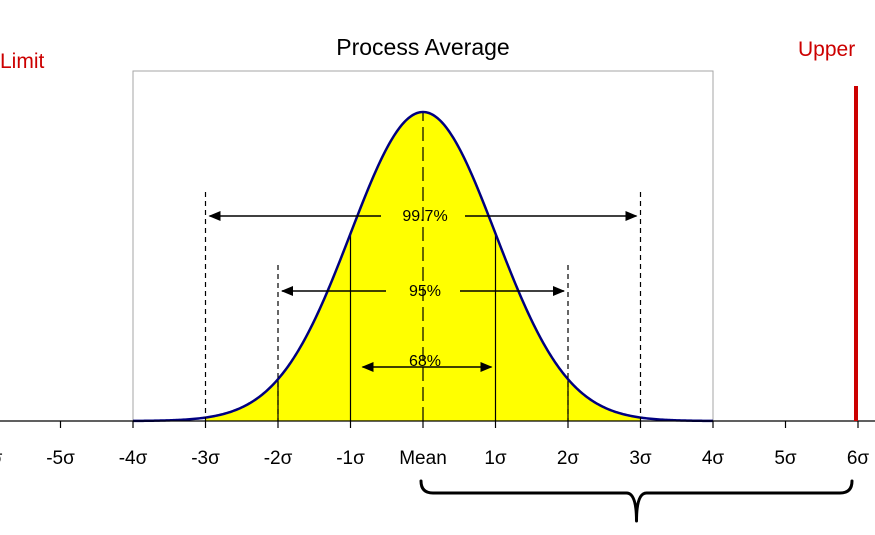  I want to click on lower-limit-label: Limit, so click(22, 61).